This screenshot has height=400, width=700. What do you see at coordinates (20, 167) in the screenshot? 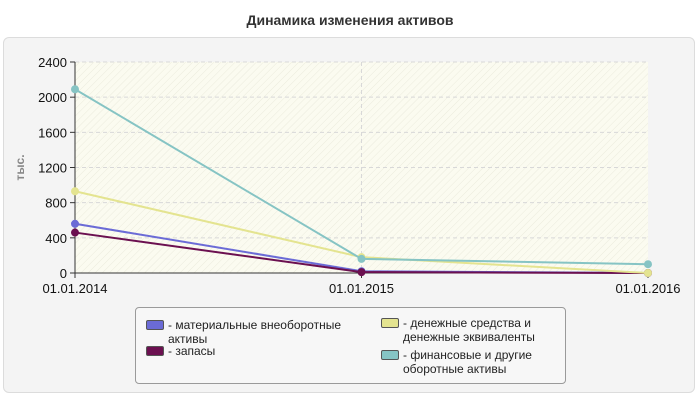
I see `y-axis-label: тыс.` at bounding box center [20, 167].